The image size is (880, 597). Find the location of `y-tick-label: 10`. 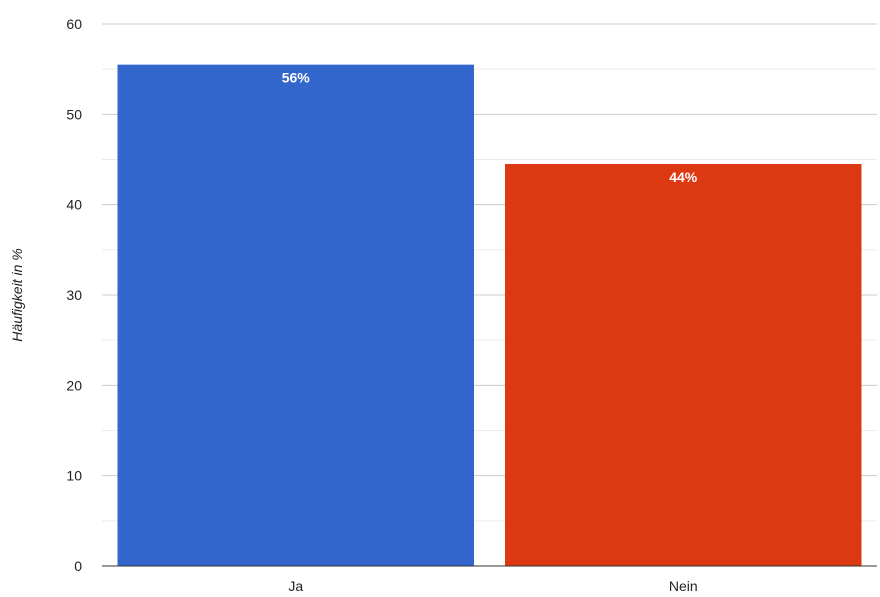

y-tick-label: 10 is located at coordinates (74, 476).